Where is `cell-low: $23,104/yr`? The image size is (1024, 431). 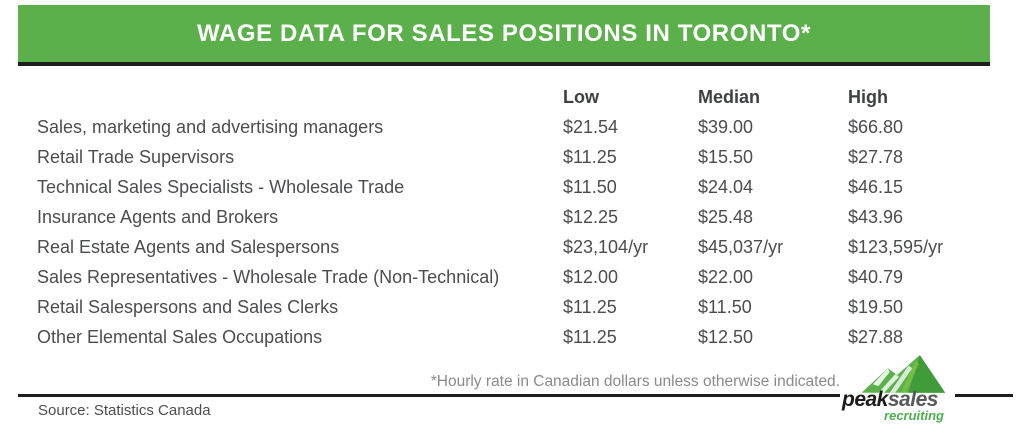
cell-low: $23,104/yr is located at coordinates (606, 246).